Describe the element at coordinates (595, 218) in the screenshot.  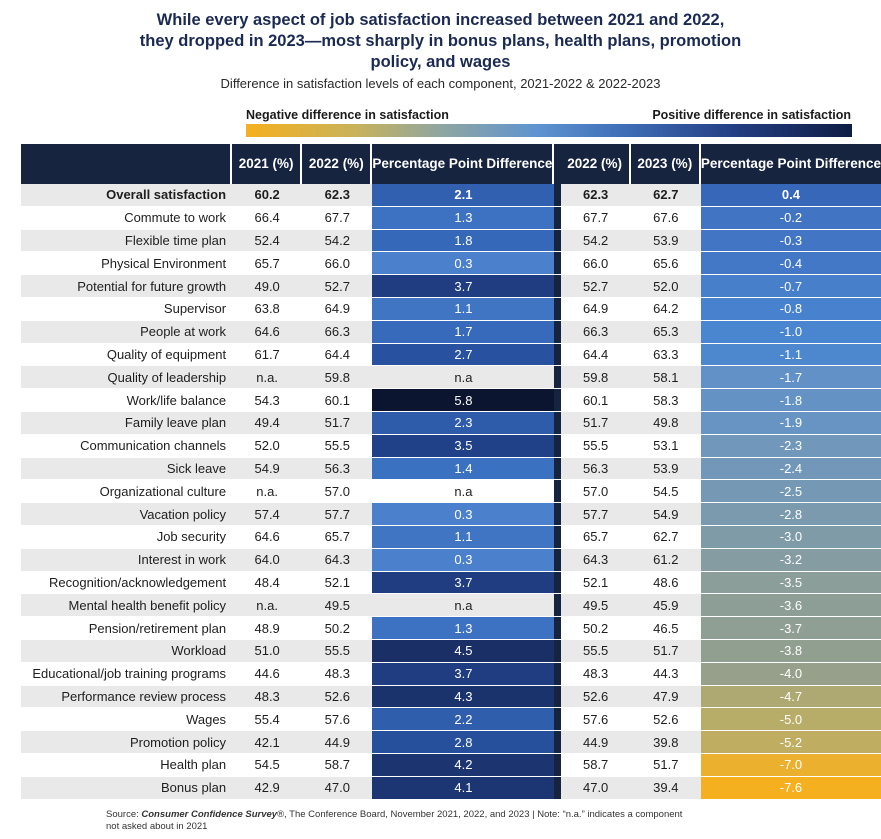
I see `value-2022b: 67.7` at that location.